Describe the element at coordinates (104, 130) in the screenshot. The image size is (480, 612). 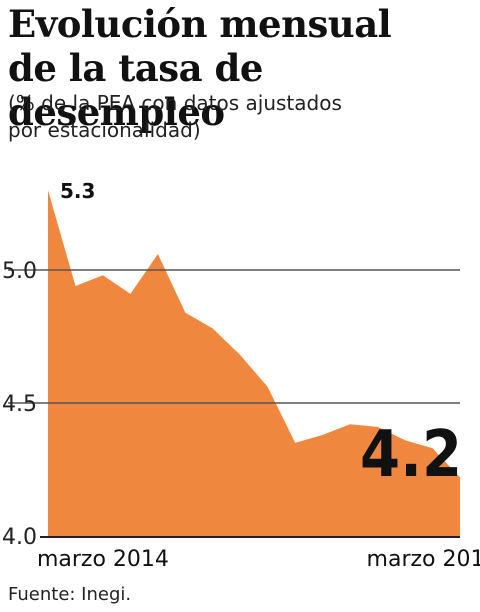
I see `subtitle-line-2: por estacionalidad)` at that location.